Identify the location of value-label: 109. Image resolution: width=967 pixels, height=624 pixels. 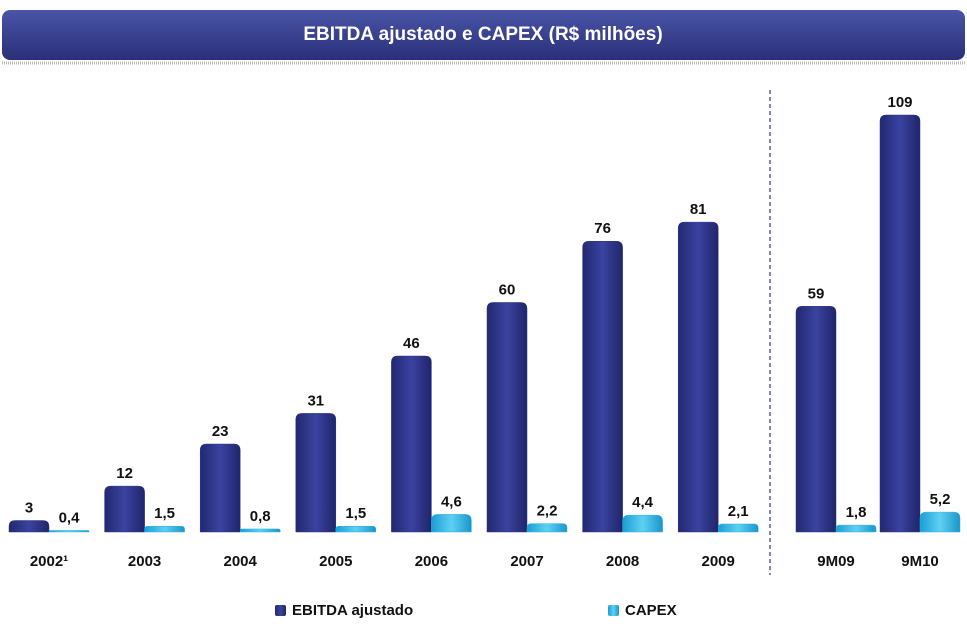
(899, 102).